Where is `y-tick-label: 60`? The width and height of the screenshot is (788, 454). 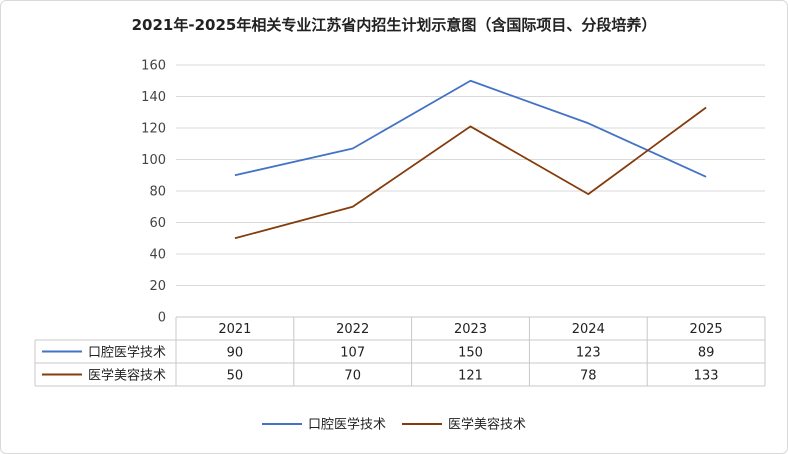 y-tick-label: 60 is located at coordinates (157, 223).